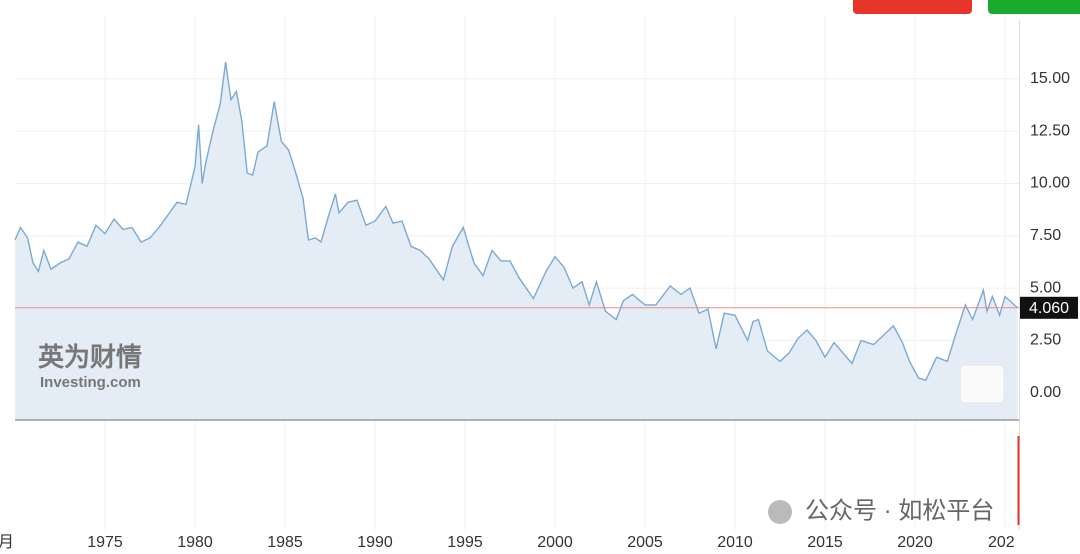 The height and width of the screenshot is (554, 1080). Describe the element at coordinates (982, 384) in the screenshot. I see `settings-box` at that location.